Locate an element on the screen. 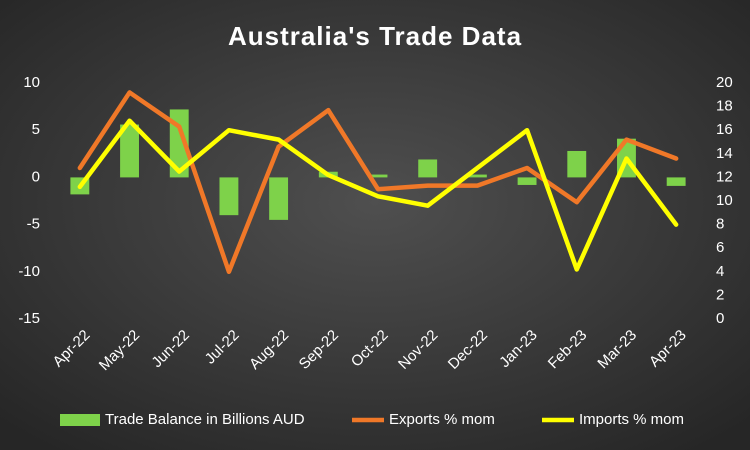 This screenshot has height=450, width=750. legend-label: Imports % mom is located at coordinates (631, 419).